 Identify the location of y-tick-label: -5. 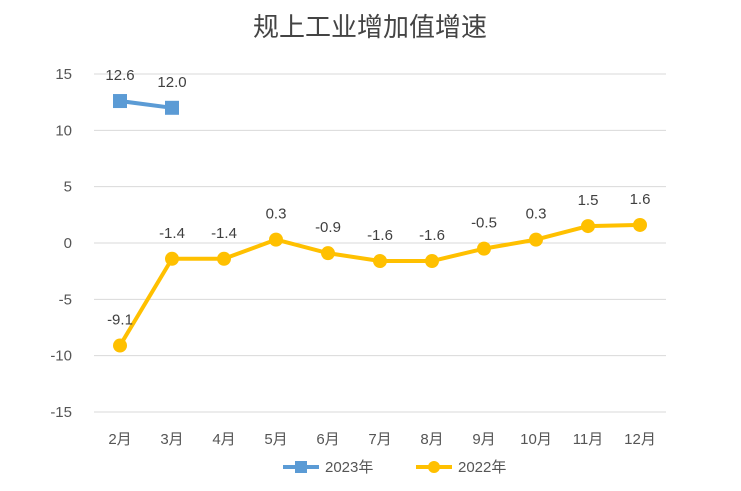
(65, 299).